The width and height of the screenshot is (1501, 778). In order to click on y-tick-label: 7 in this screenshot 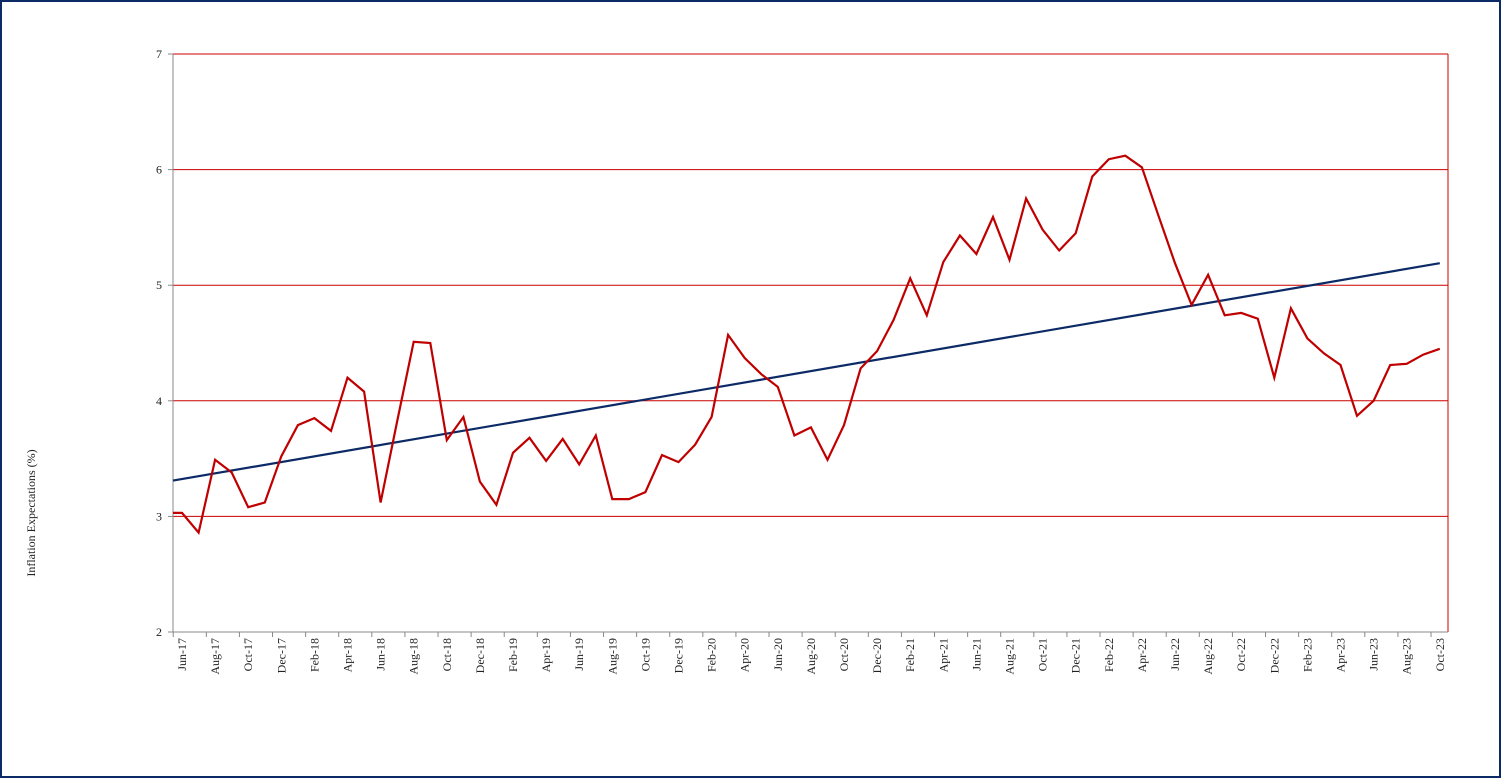, I will do `click(159, 54)`.